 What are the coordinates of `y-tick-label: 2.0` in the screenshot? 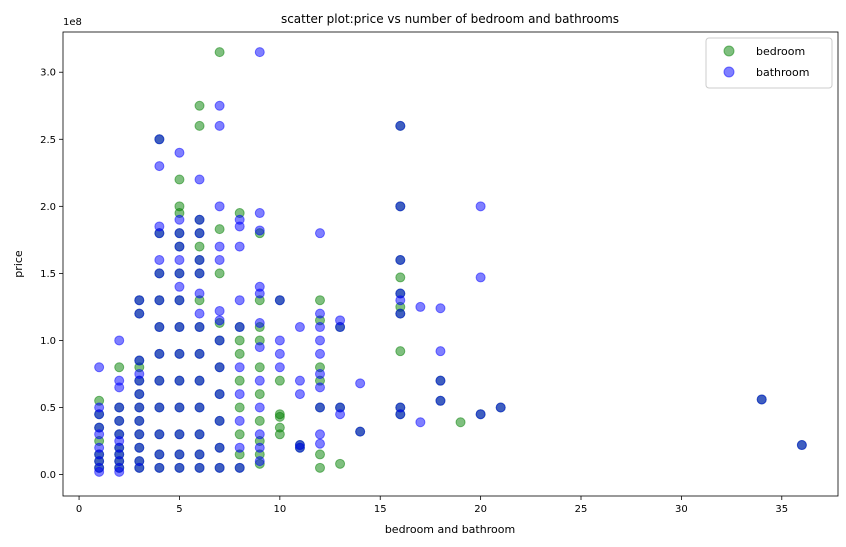 It's located at (48, 207).